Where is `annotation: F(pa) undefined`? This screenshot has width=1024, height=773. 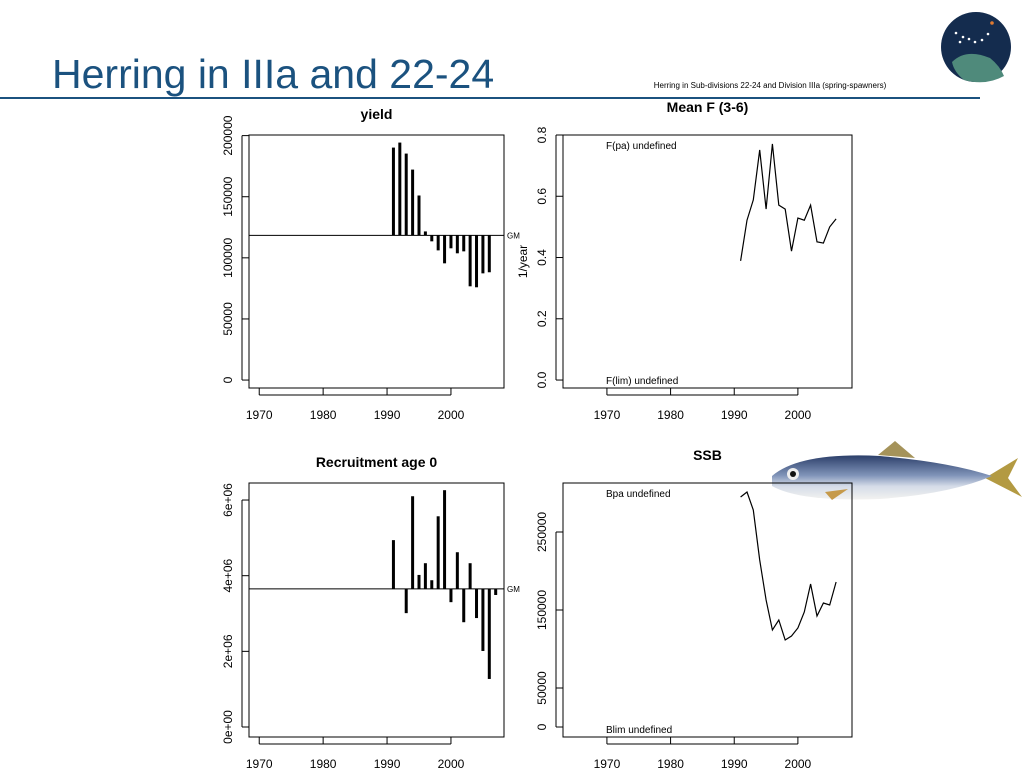
annotation: F(pa) undefined is located at coordinates (641, 146).